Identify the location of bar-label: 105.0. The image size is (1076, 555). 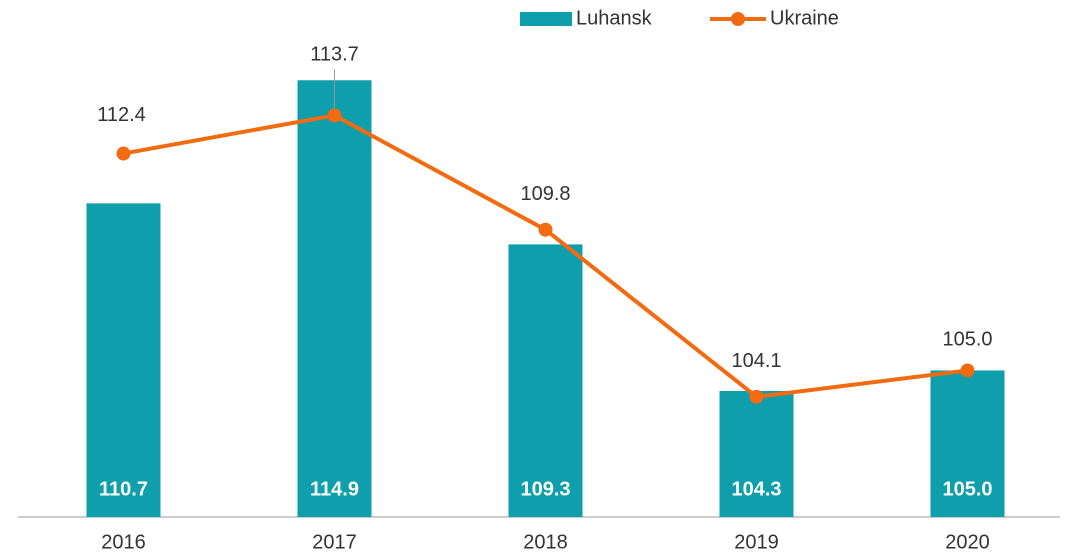
(967, 489).